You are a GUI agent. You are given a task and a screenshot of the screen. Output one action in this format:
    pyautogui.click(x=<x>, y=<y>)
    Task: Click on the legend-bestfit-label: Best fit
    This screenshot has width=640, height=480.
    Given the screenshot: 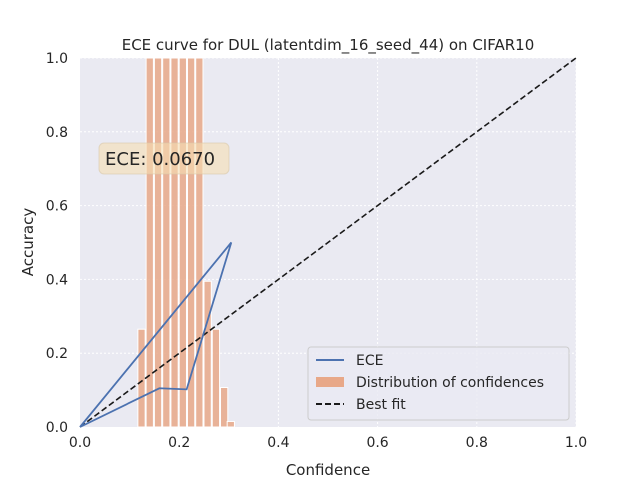 What is the action you would take?
    pyautogui.click(x=381, y=405)
    